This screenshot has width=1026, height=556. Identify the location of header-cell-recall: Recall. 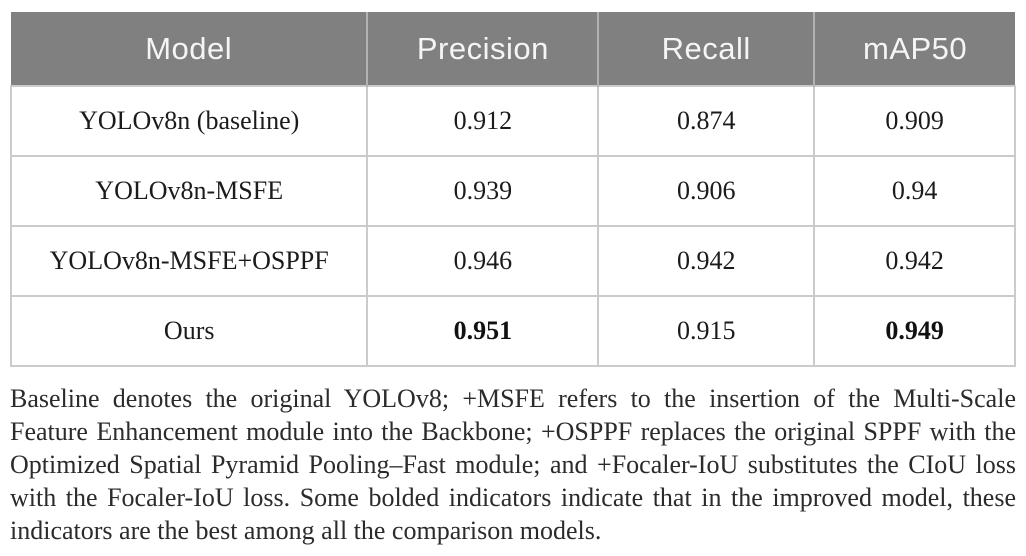
(706, 49).